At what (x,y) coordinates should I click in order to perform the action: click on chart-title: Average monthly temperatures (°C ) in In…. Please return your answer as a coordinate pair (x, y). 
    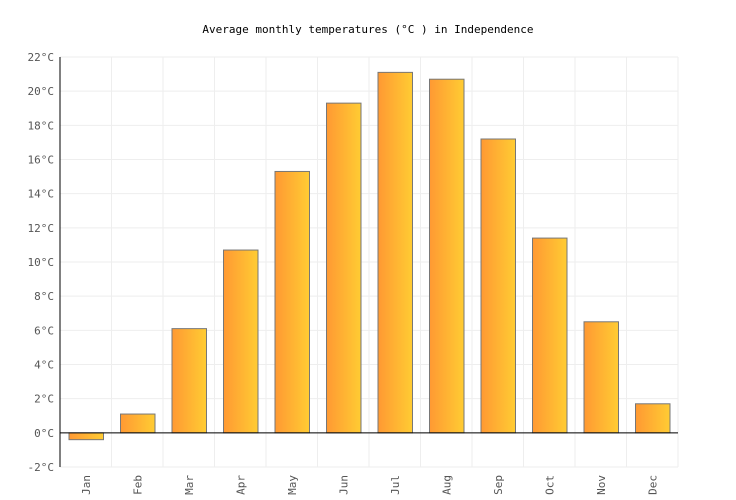
    Looking at the image, I should click on (367, 29).